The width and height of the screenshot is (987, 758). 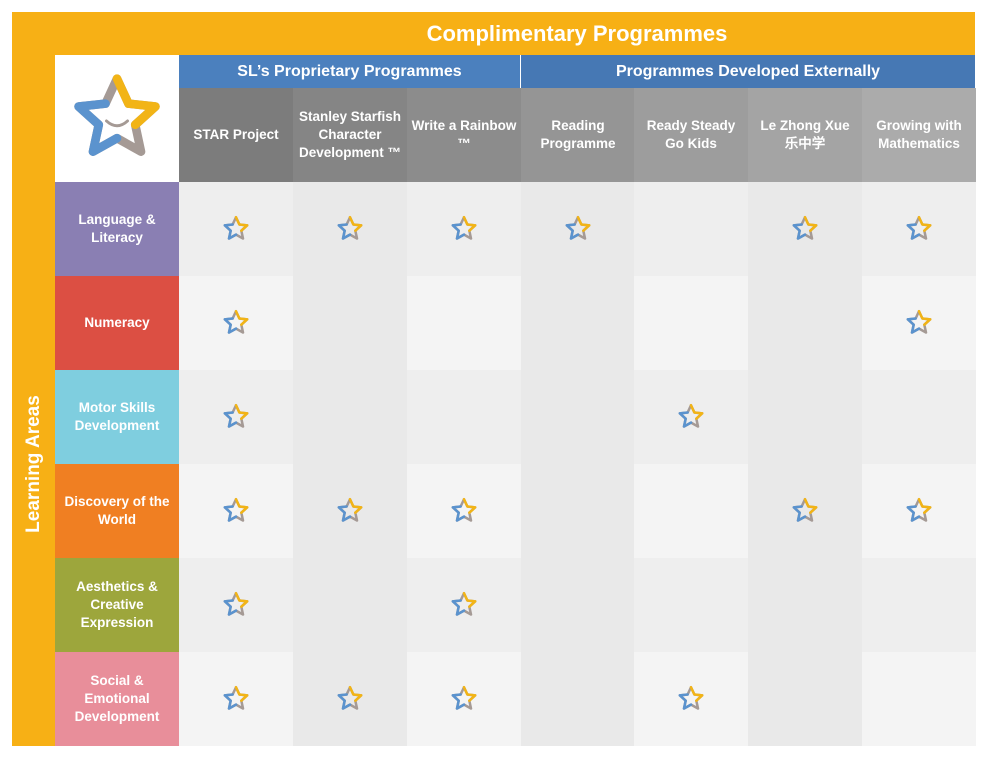 What do you see at coordinates (578, 135) in the screenshot?
I see `column-header: Reading Programme` at bounding box center [578, 135].